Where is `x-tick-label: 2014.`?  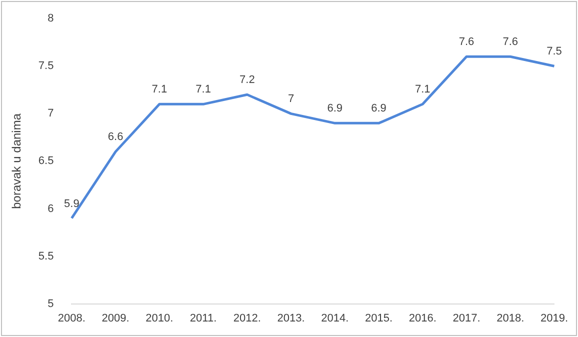
x-tick-label: 2014. is located at coordinates (335, 318).